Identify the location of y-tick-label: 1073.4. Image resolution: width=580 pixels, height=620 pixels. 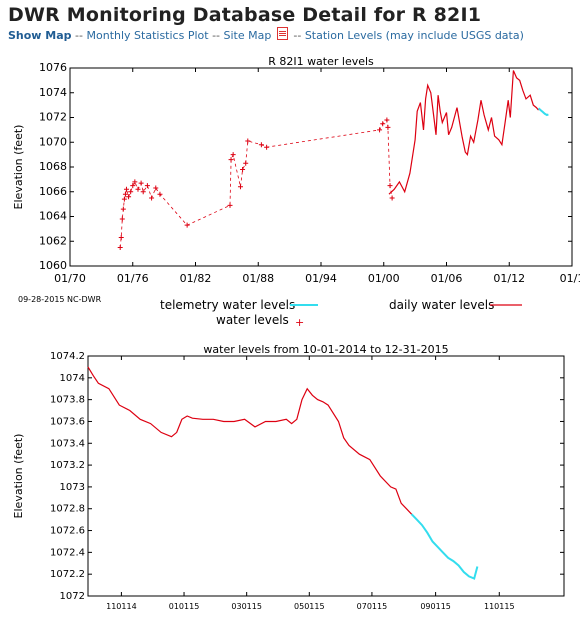
(67, 443).